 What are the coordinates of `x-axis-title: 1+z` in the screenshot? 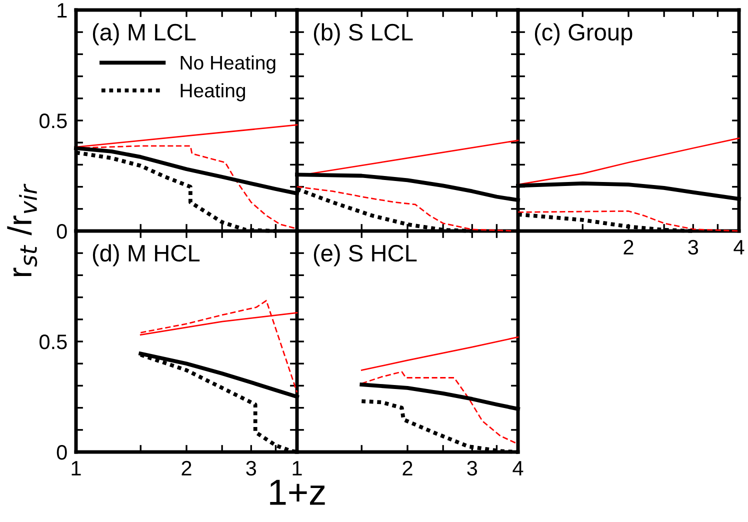 It's located at (297, 492).